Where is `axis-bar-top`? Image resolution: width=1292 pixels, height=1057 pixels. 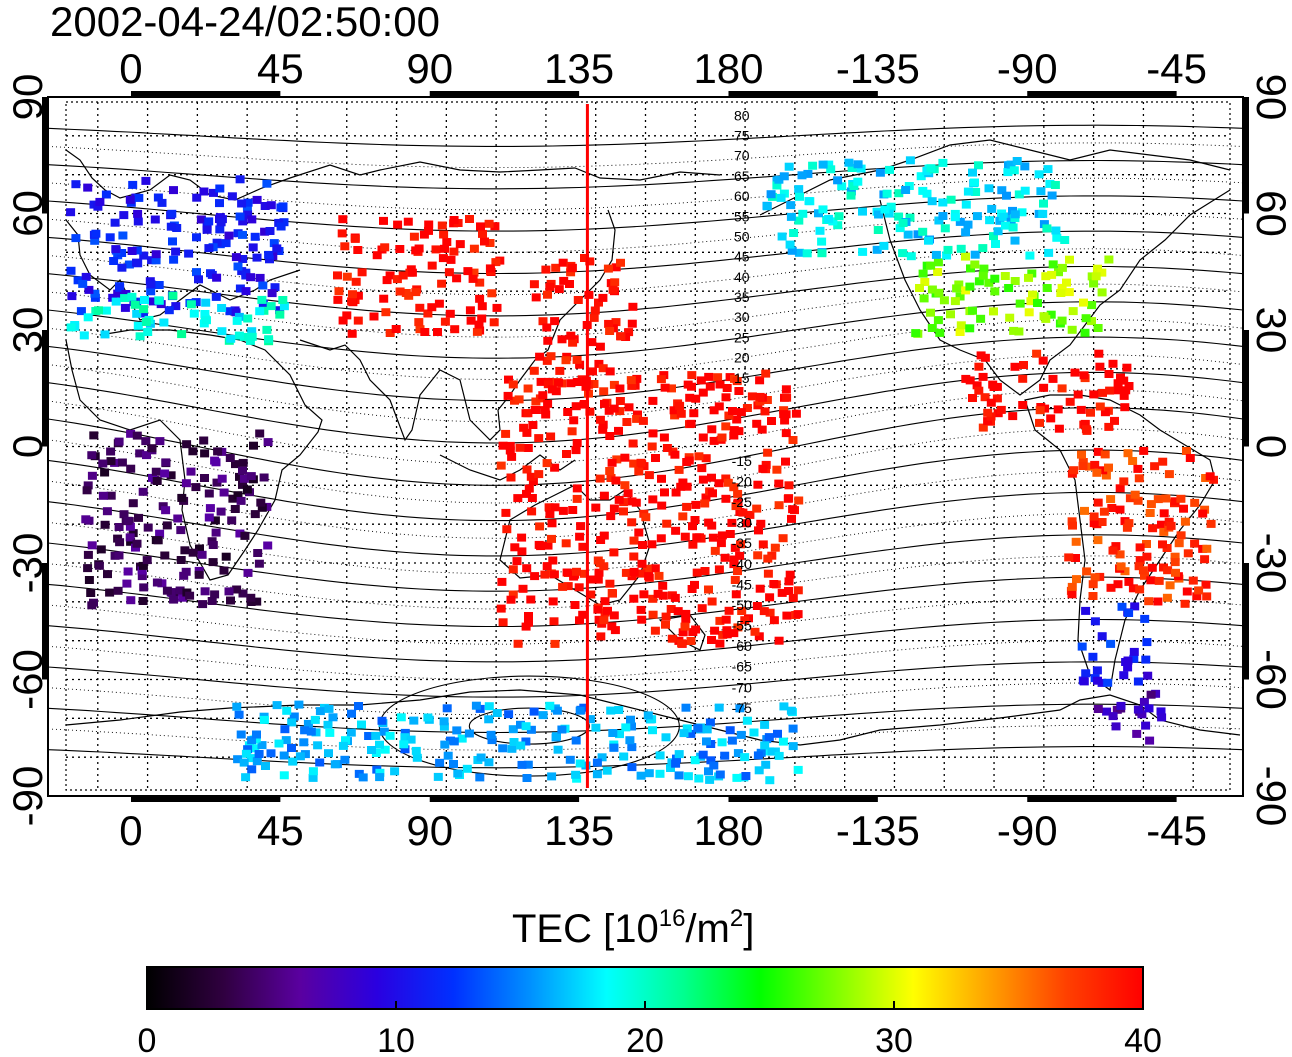 axis-bar-top is located at coordinates (803, 94).